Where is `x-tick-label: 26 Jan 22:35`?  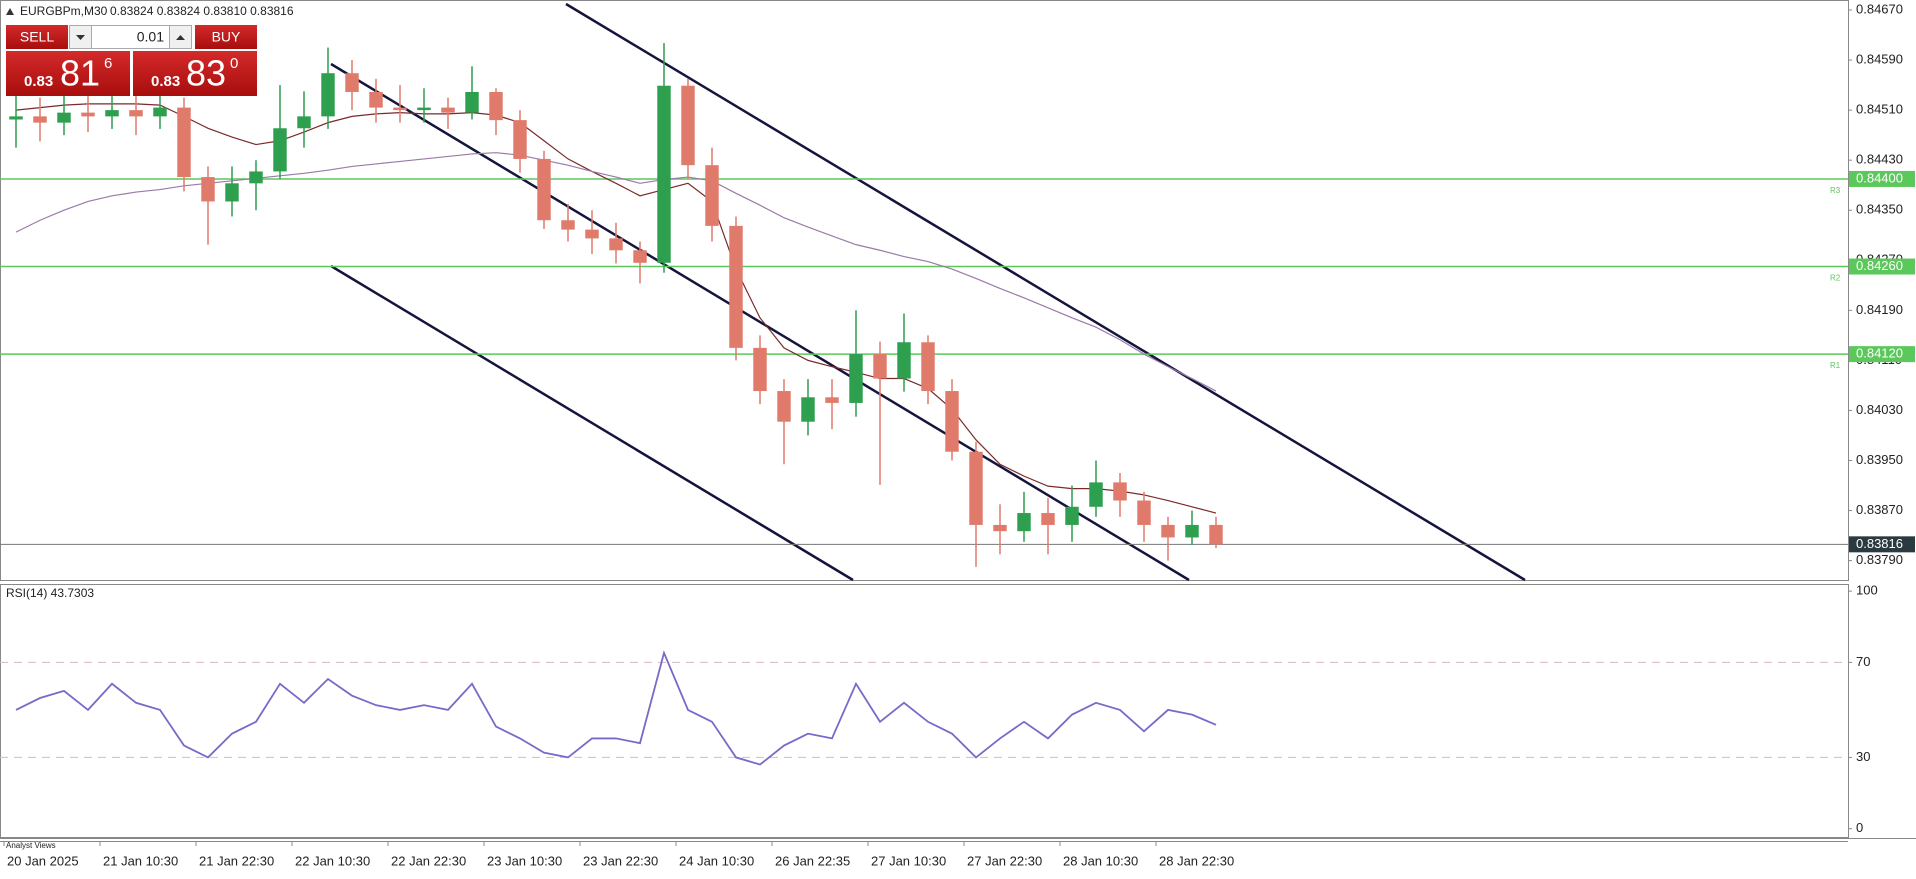
x-tick-label: 26 Jan 22:35 is located at coordinates (812, 860).